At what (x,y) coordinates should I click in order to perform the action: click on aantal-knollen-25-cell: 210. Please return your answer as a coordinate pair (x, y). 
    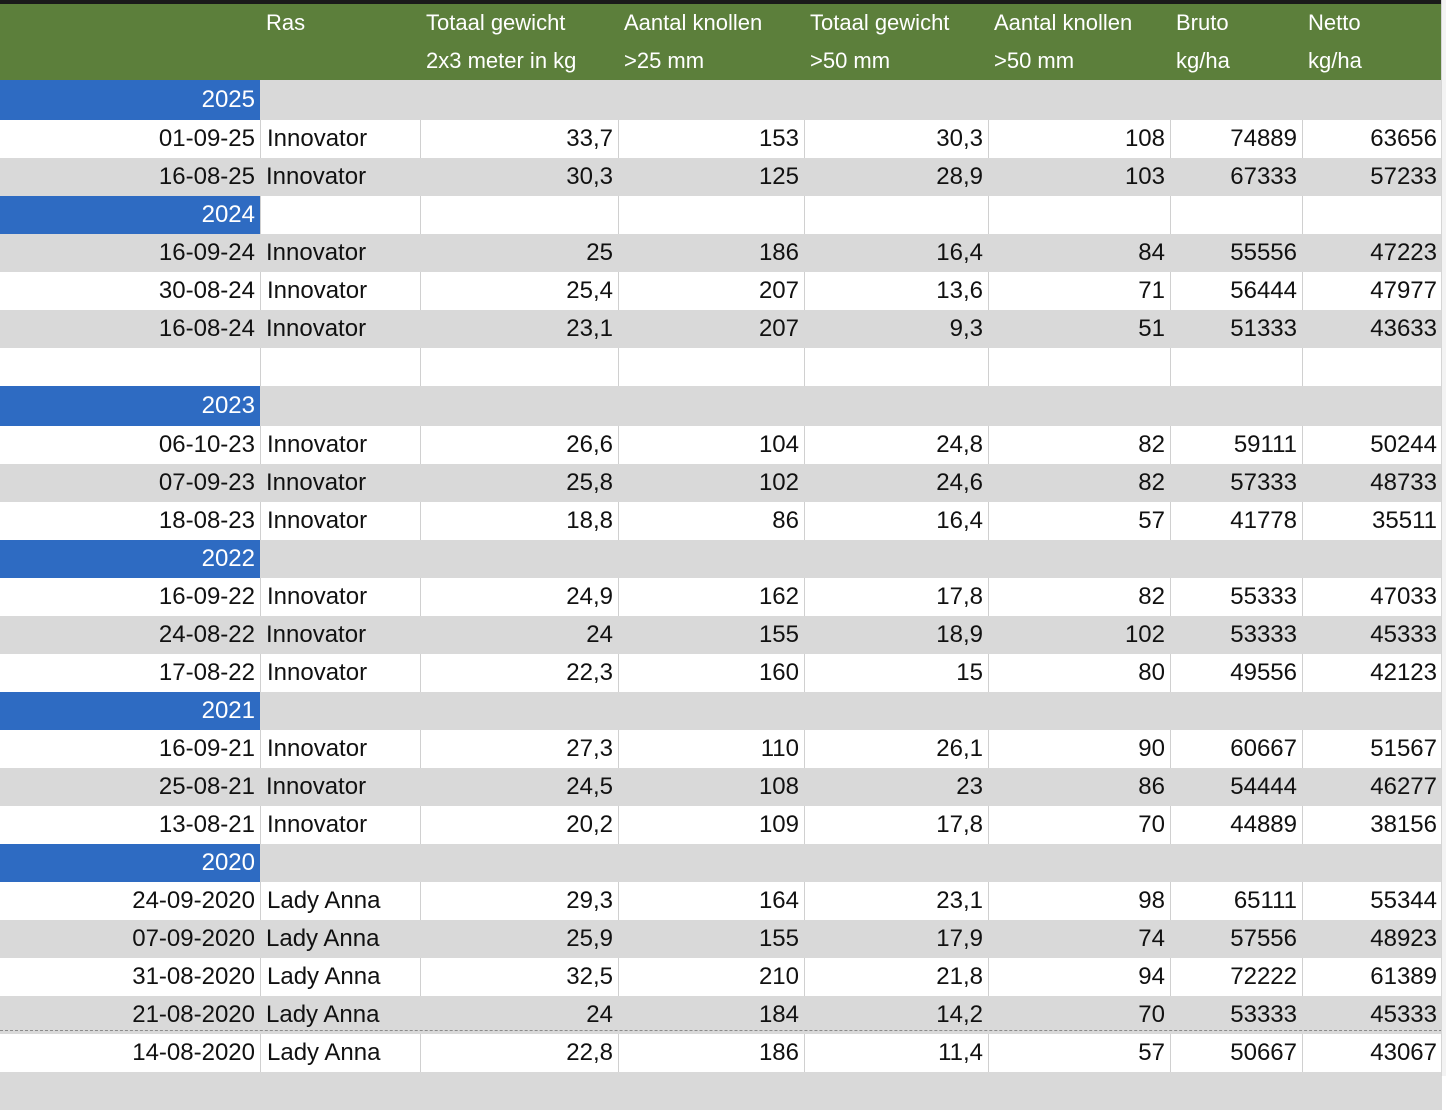
    Looking at the image, I should click on (711, 977).